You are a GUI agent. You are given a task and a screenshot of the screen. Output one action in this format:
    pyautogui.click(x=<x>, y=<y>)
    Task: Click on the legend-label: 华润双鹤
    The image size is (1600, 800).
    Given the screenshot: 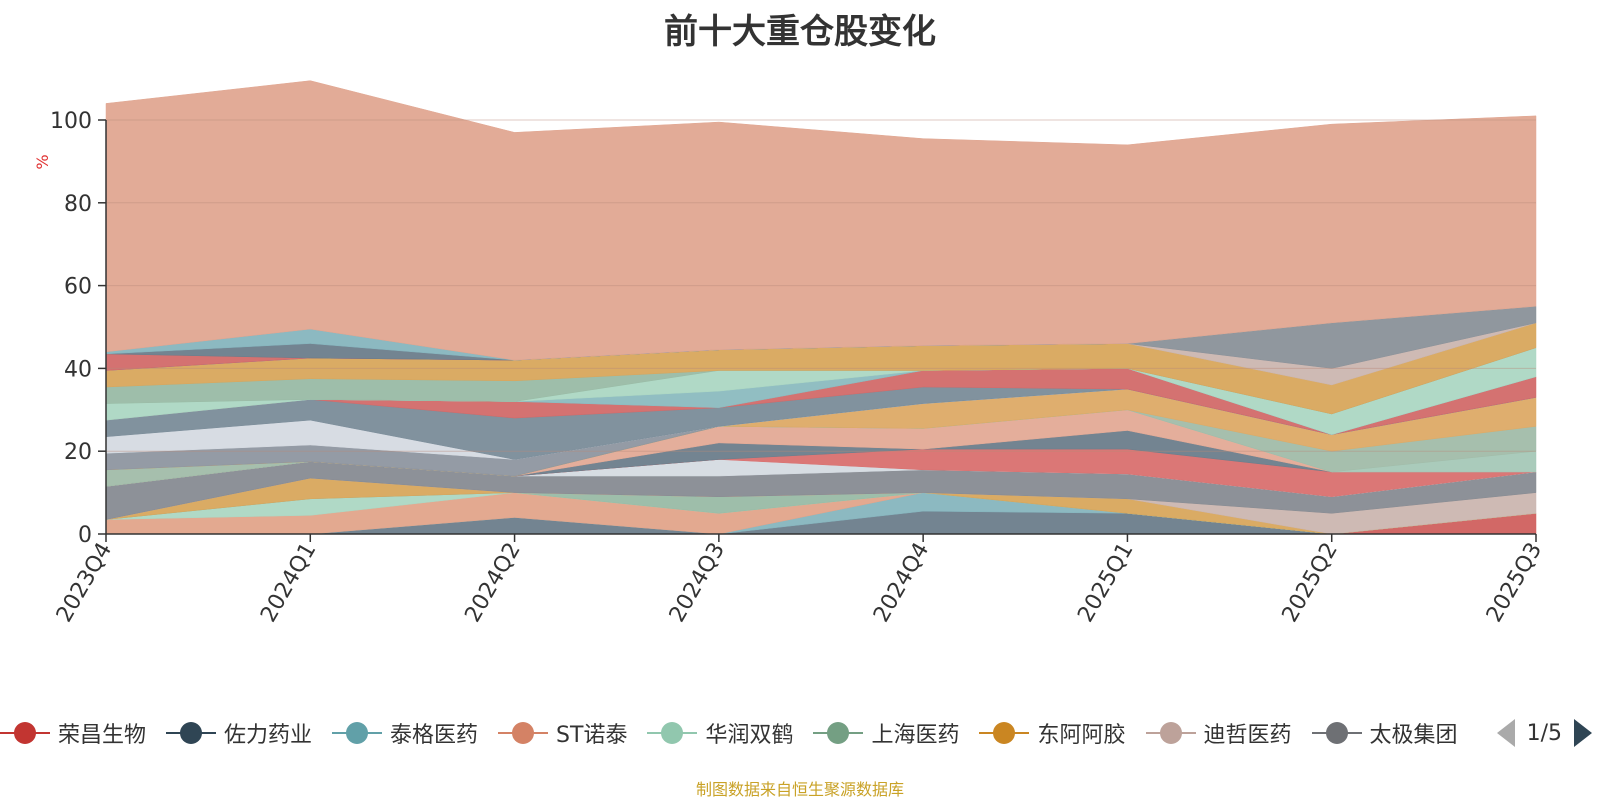 What is the action you would take?
    pyautogui.click(x=749, y=735)
    